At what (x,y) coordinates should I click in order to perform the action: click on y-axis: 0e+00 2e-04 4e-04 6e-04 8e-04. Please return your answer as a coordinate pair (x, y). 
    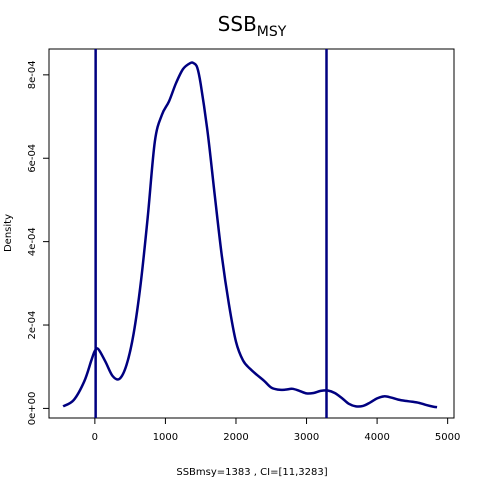
    Looking at the image, I should click on (38, 243).